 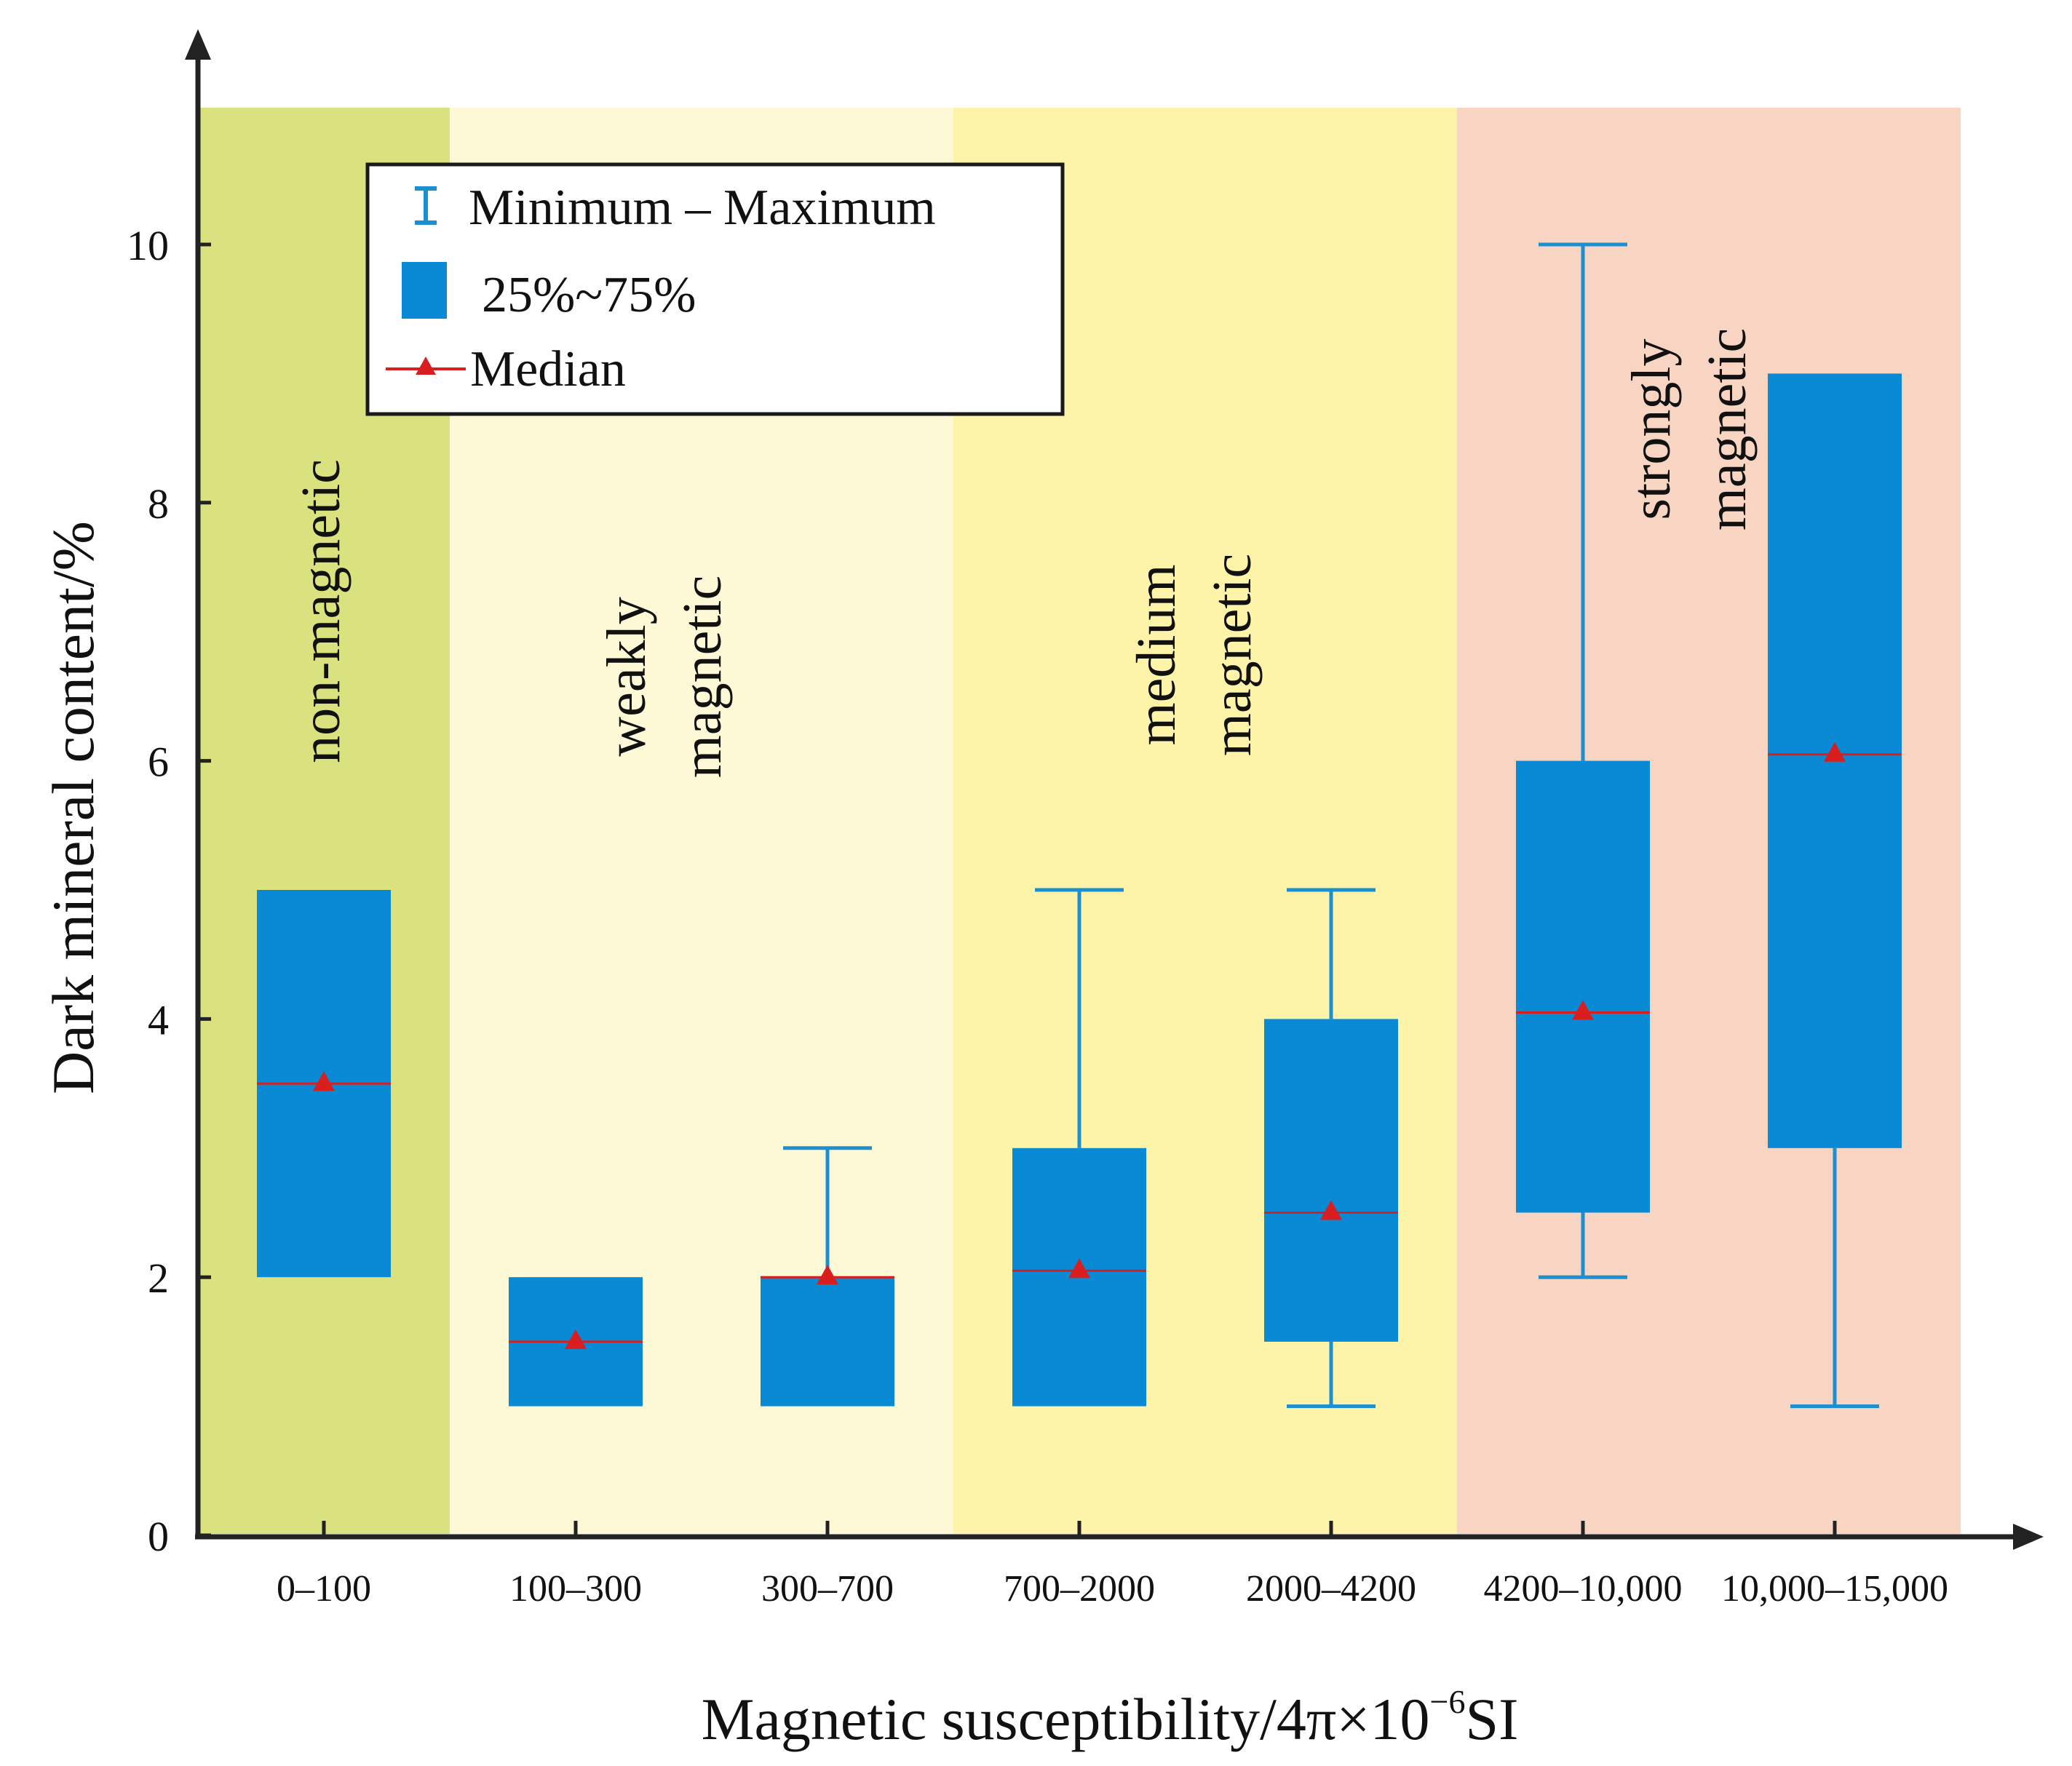 I want to click on legend: Minimum – Maximum 25%~75% Median, so click(x=715, y=289).